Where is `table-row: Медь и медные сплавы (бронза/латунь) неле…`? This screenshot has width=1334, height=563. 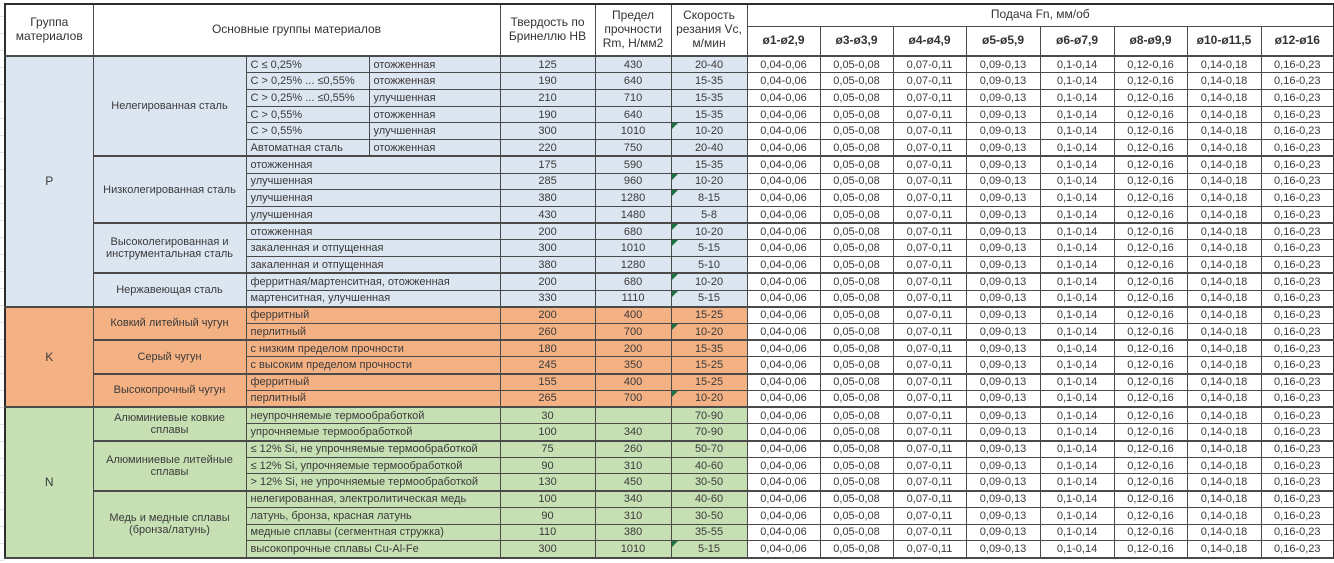
table-row: Медь и медные сплавы (бронза/латунь) неле… is located at coordinates (669, 524).